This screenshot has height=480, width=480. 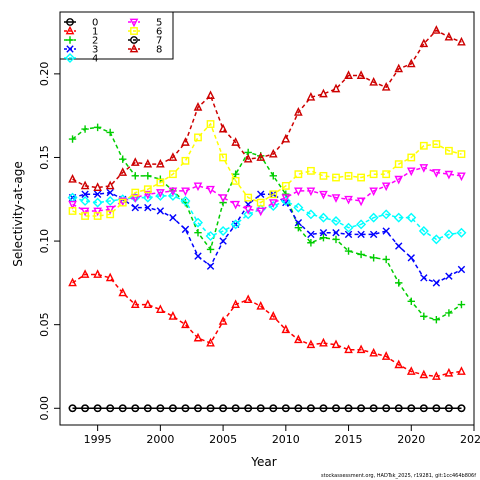 What do you see at coordinates (44, 408) in the screenshot?
I see `y-tick-label: 0.00` at bounding box center [44, 408].